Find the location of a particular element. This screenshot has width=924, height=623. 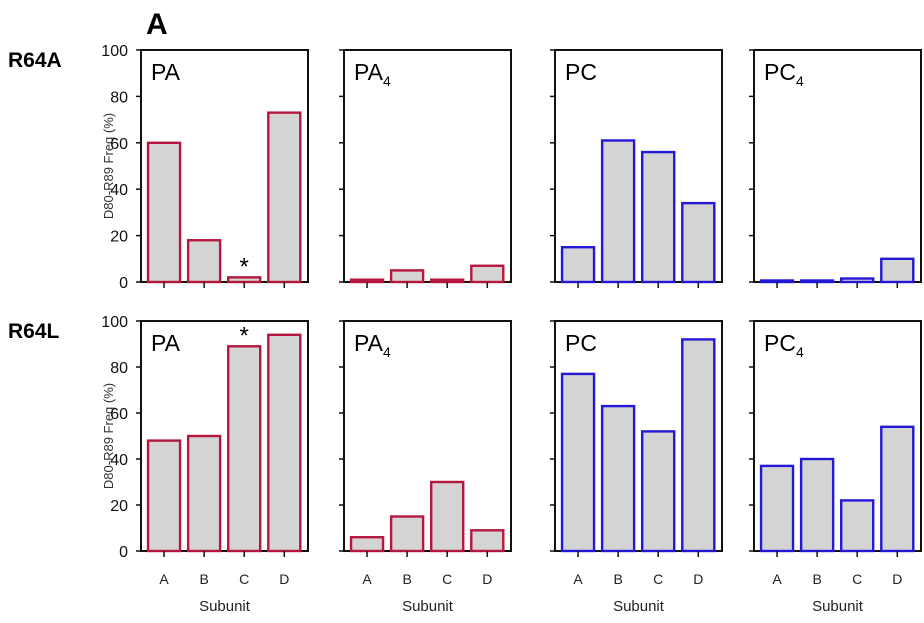

row-label-r64l: R64L is located at coordinates (34, 331).